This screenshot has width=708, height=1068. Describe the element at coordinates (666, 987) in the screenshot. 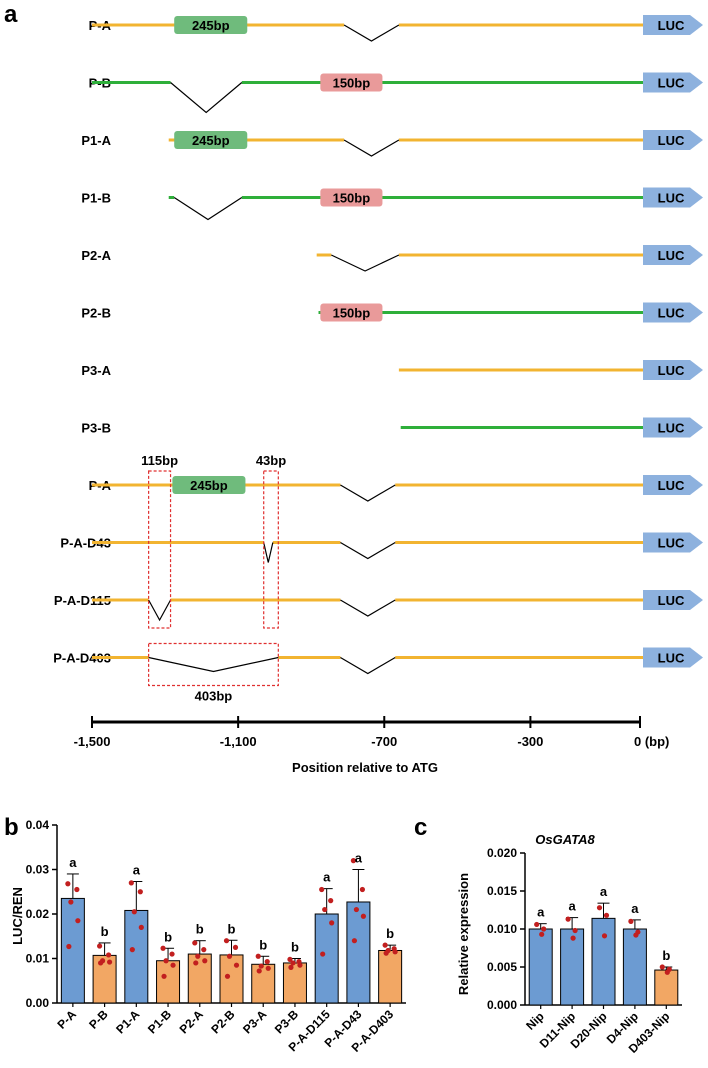

I see `bar-d403-nip` at that location.